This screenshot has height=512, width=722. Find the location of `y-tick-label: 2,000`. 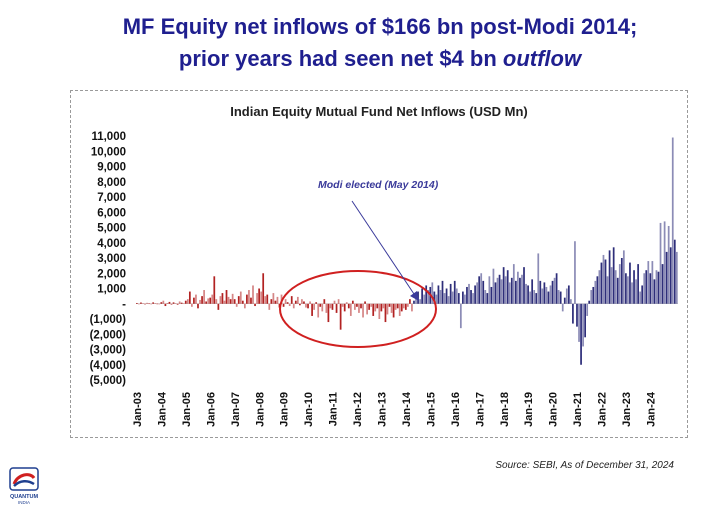

y-tick-label: 2,000 is located at coordinates (111, 274).